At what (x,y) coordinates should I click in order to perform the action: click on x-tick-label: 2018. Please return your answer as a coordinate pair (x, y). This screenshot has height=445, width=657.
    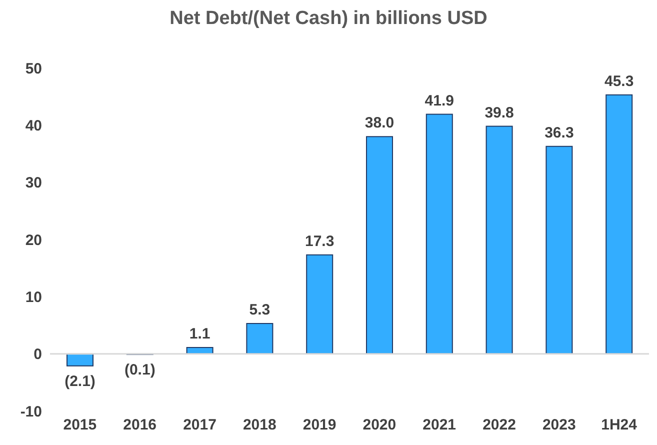
    Looking at the image, I should click on (259, 425).